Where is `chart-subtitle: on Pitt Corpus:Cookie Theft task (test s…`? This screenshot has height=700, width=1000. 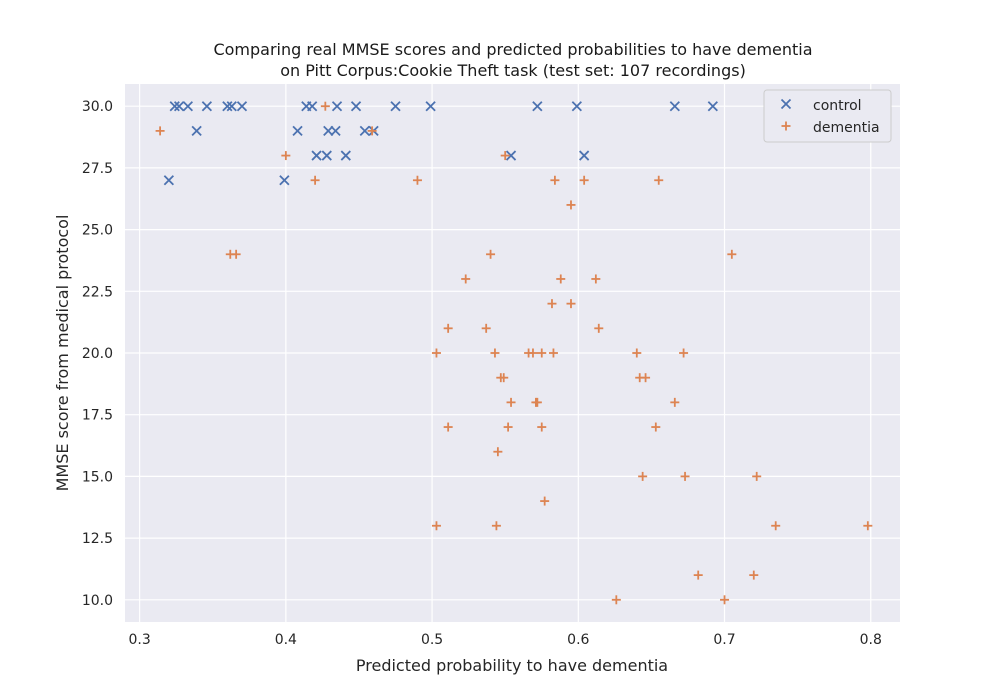
chart-subtitle: on Pitt Corpus:Cookie Theft task (test s… is located at coordinates (513, 70).